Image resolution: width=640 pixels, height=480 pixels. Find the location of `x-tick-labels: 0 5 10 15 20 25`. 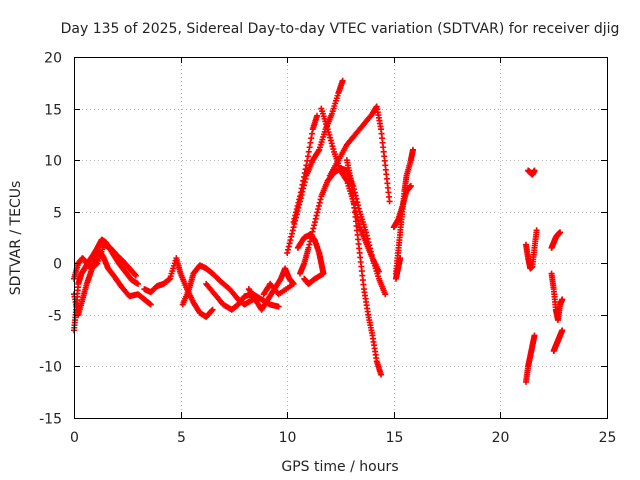

x-tick-labels: 0 5 10 15 20 25 is located at coordinates (343, 438).